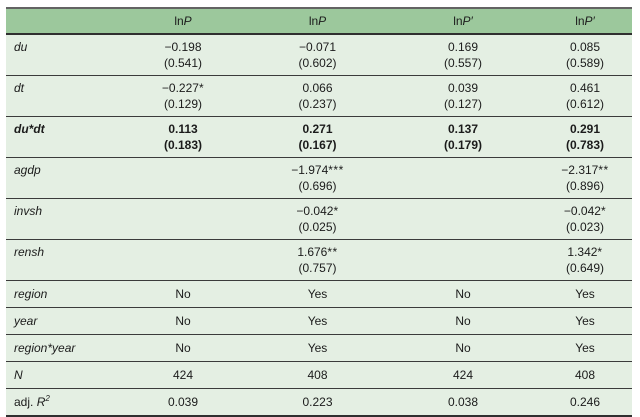 The width and height of the screenshot is (640, 417). Describe the element at coordinates (585, 186) in the screenshot. I see `standard-error: (0.896)` at that location.